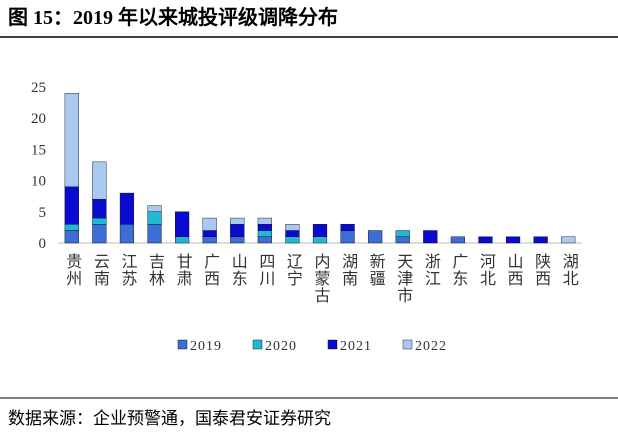  Describe the element at coordinates (403, 278) in the screenshot. I see `x-tick-label: 天津市` at that location.